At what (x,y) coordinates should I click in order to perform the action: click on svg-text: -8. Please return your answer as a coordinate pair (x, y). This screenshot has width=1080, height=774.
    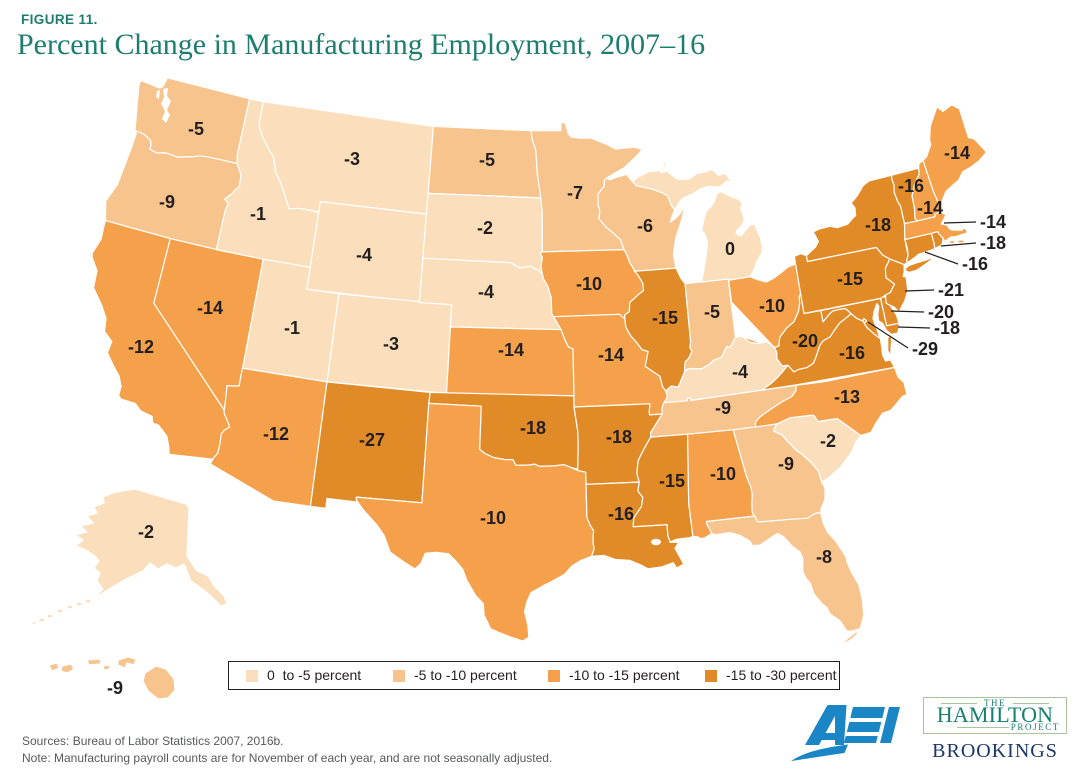
    Looking at the image, I should click on (824, 557).